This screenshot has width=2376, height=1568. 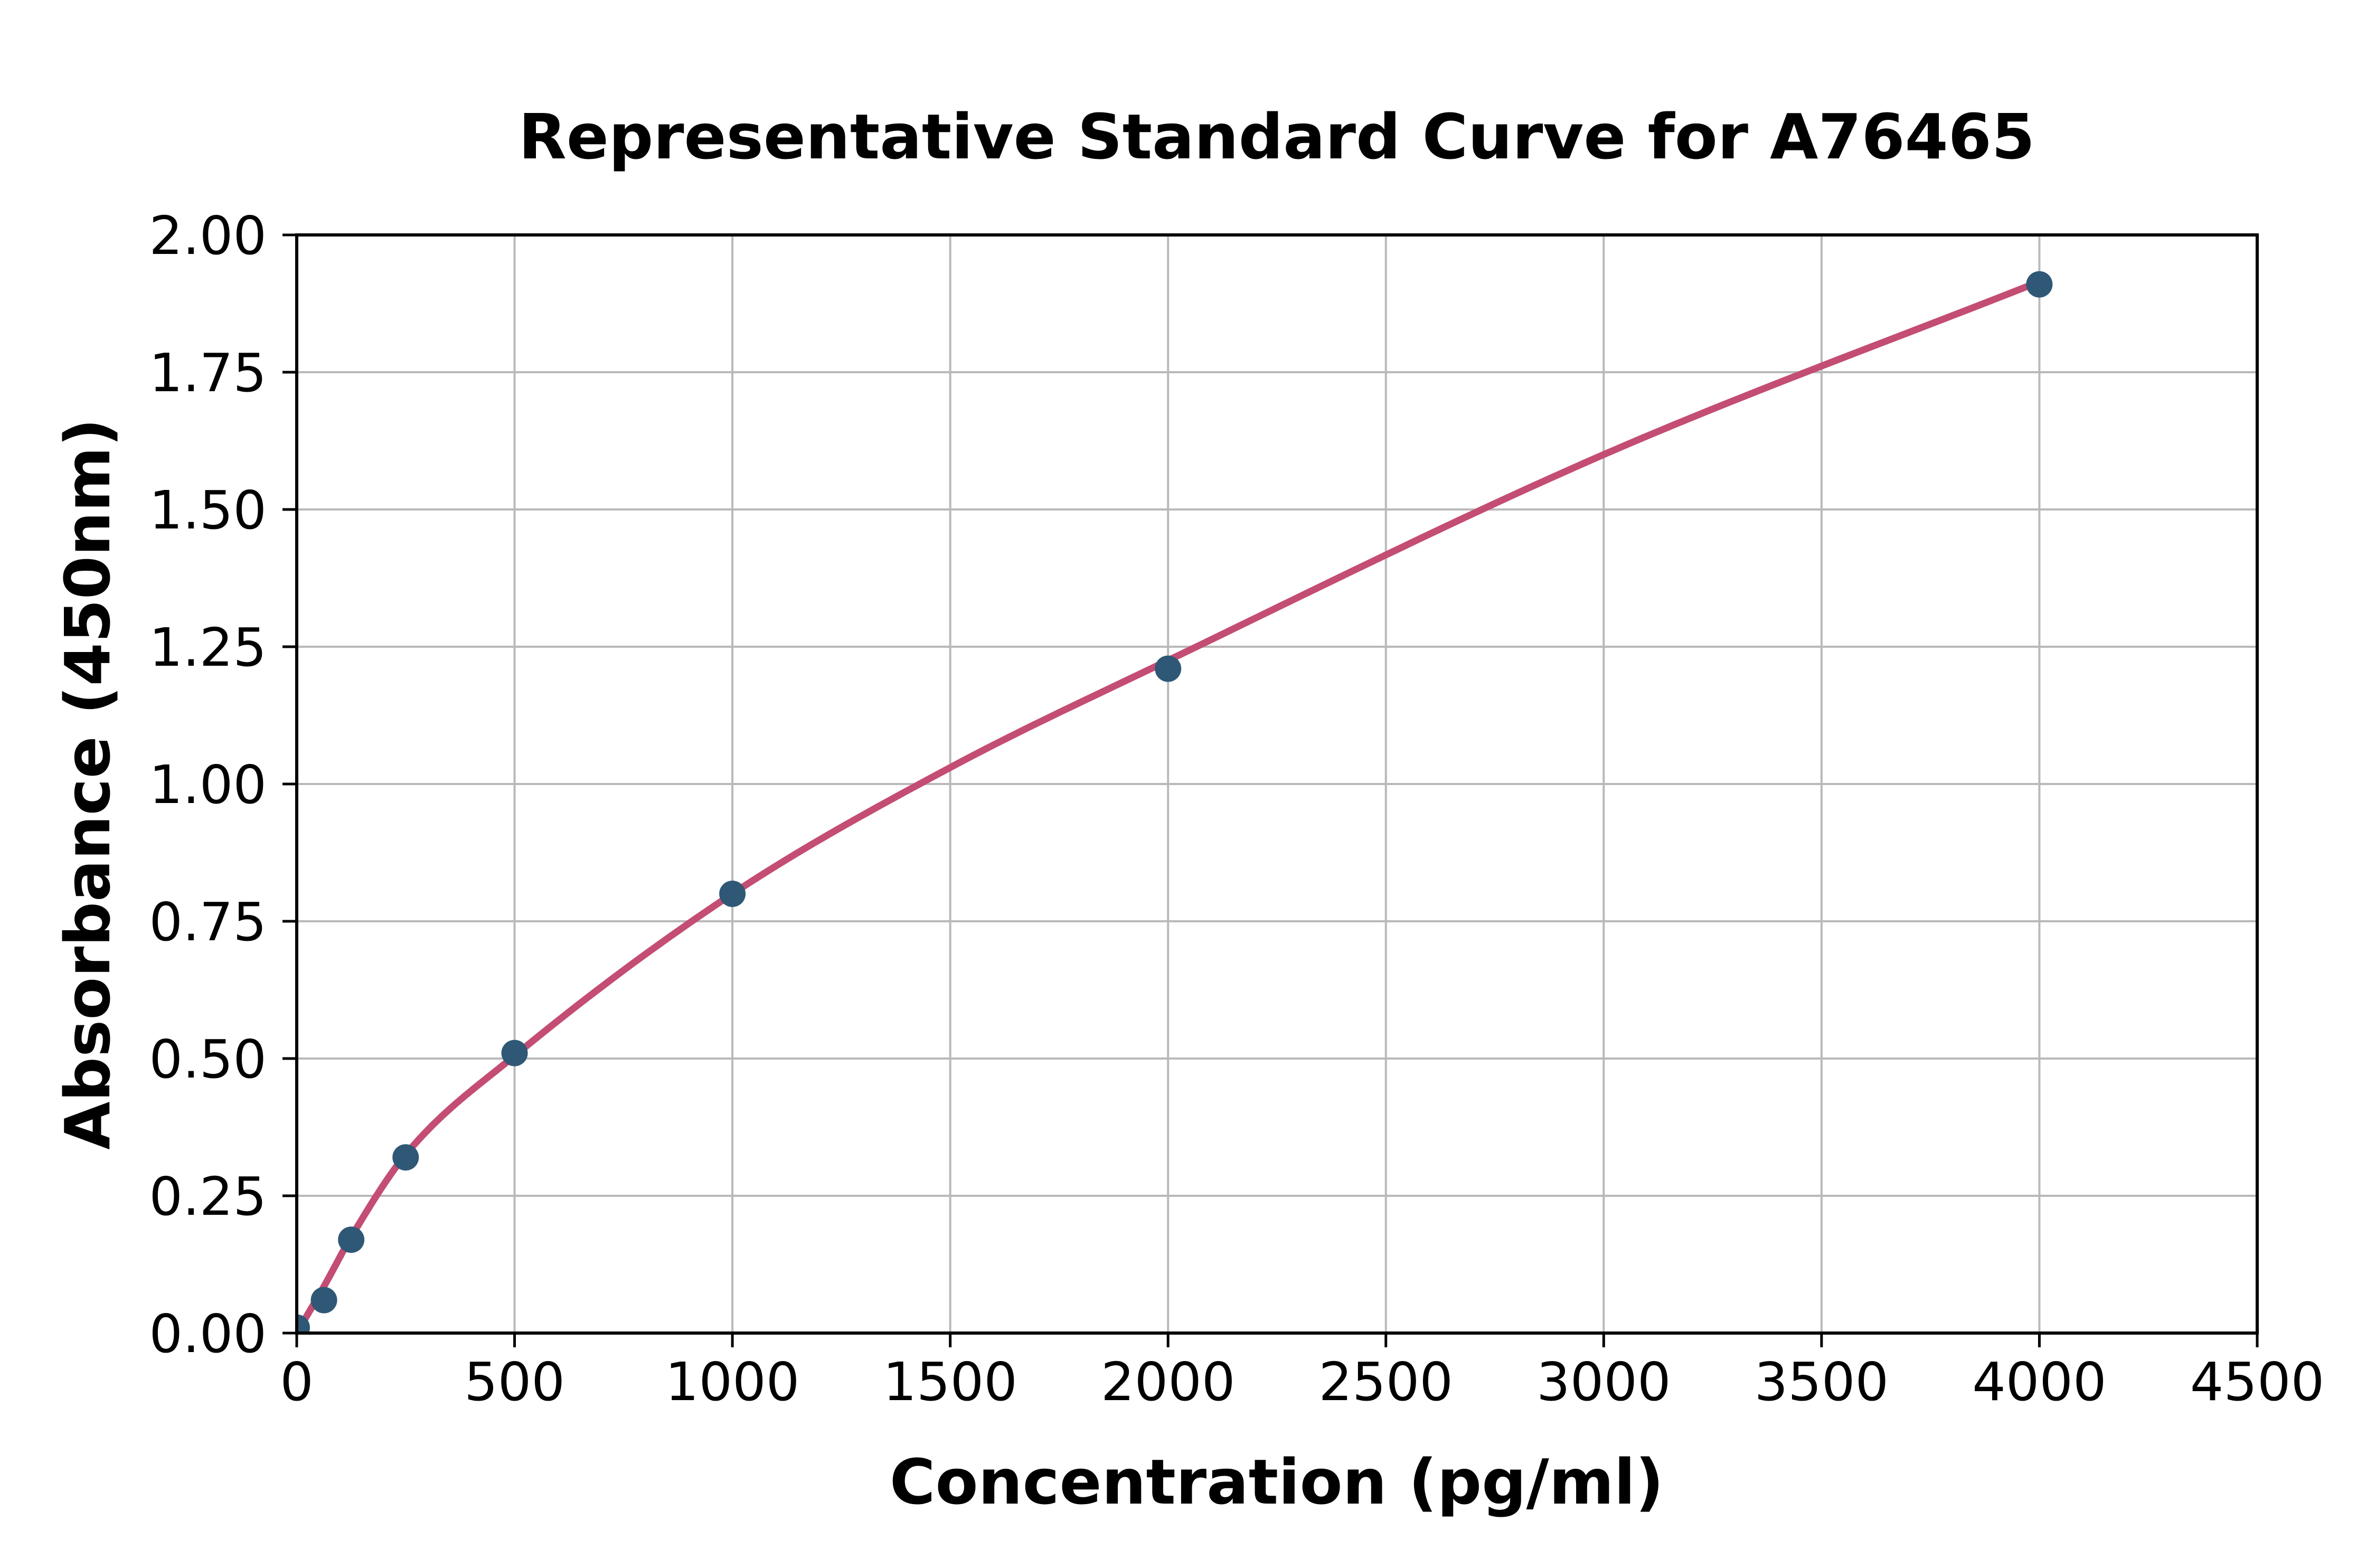 What do you see at coordinates (2257, 1382) in the screenshot?
I see `x-tick-label: 4500` at bounding box center [2257, 1382].